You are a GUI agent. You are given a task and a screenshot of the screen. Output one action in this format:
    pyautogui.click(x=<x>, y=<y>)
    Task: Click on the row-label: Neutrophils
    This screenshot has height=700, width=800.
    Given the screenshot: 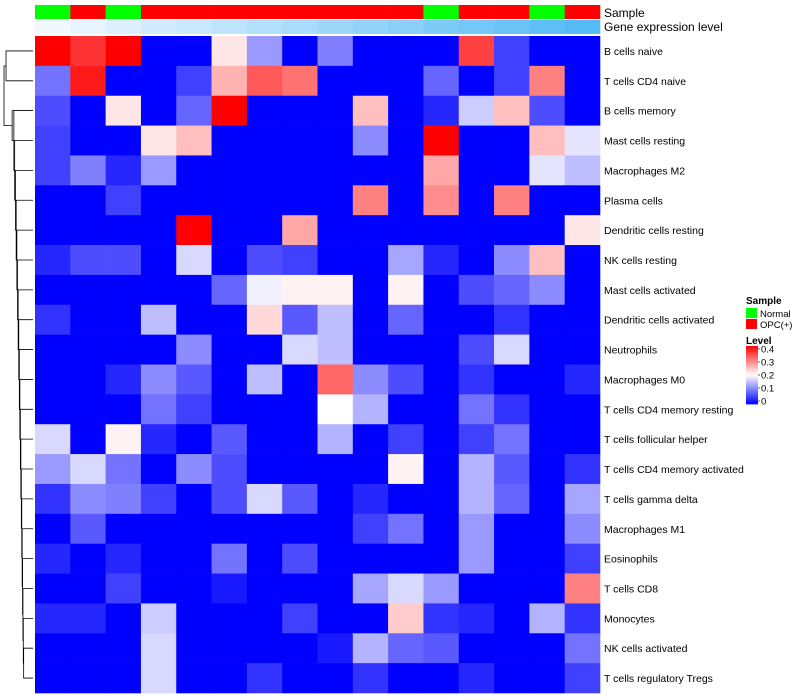 What is the action you would take?
    pyautogui.click(x=630, y=351)
    